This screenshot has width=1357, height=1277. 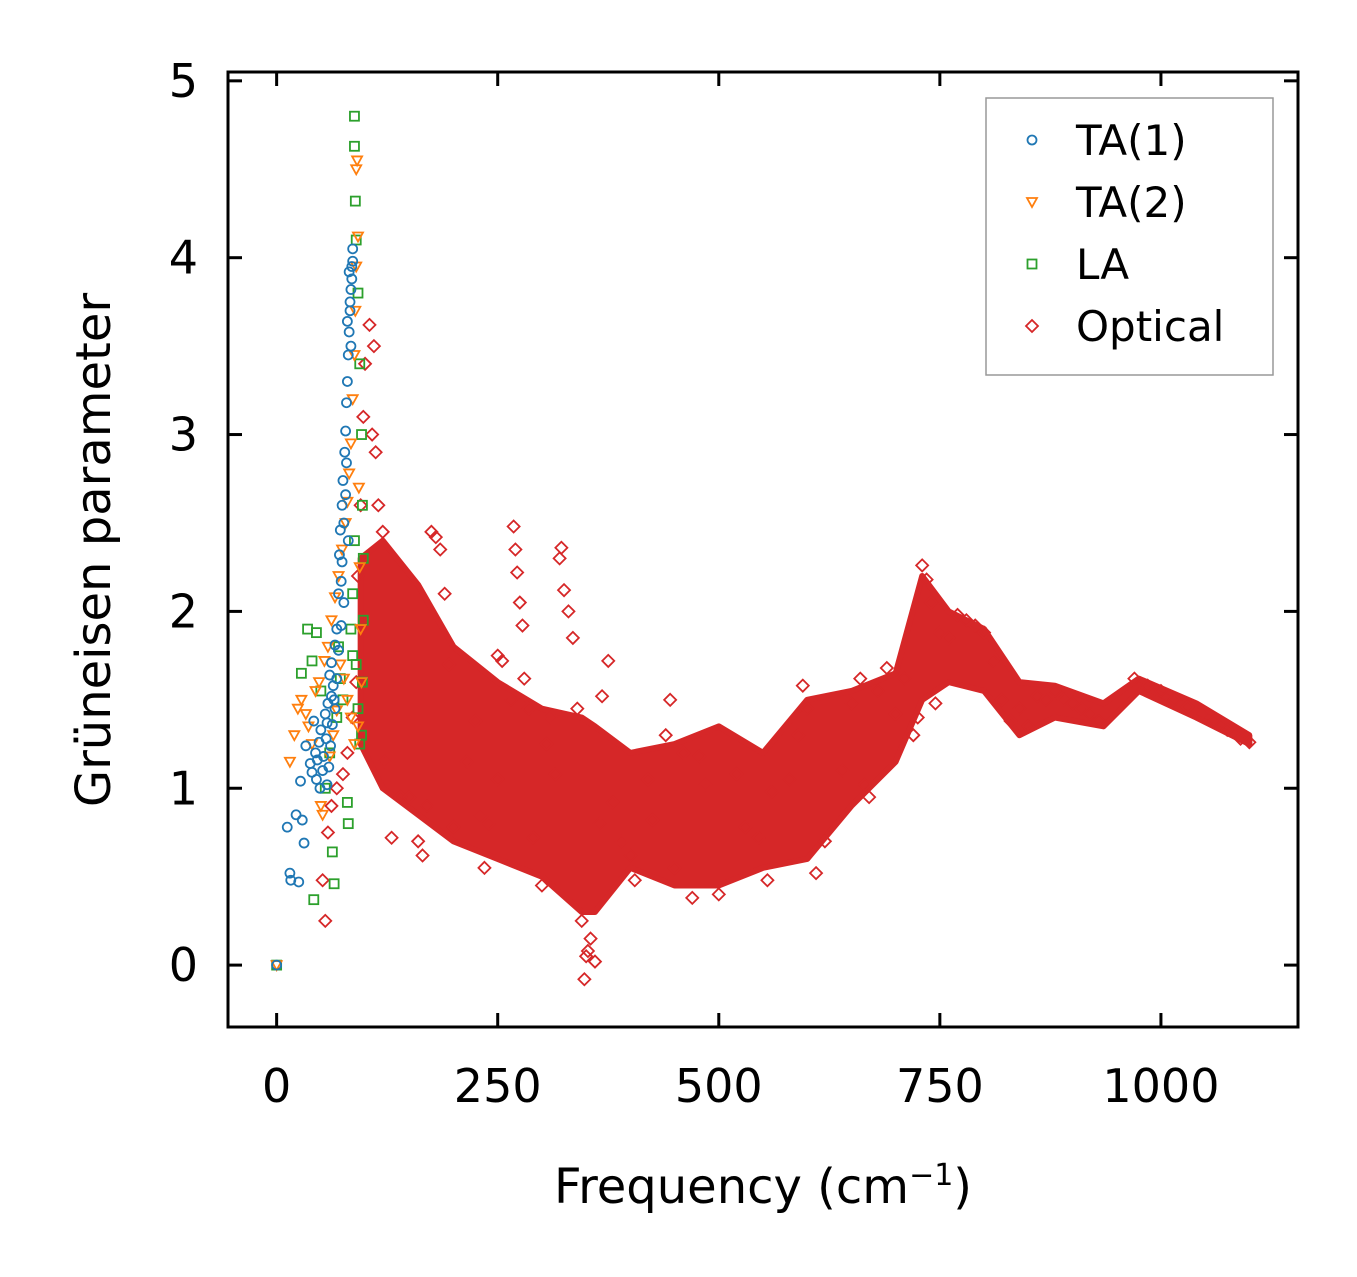 I want to click on x-tick-label: 1000, so click(x=1160, y=1086).